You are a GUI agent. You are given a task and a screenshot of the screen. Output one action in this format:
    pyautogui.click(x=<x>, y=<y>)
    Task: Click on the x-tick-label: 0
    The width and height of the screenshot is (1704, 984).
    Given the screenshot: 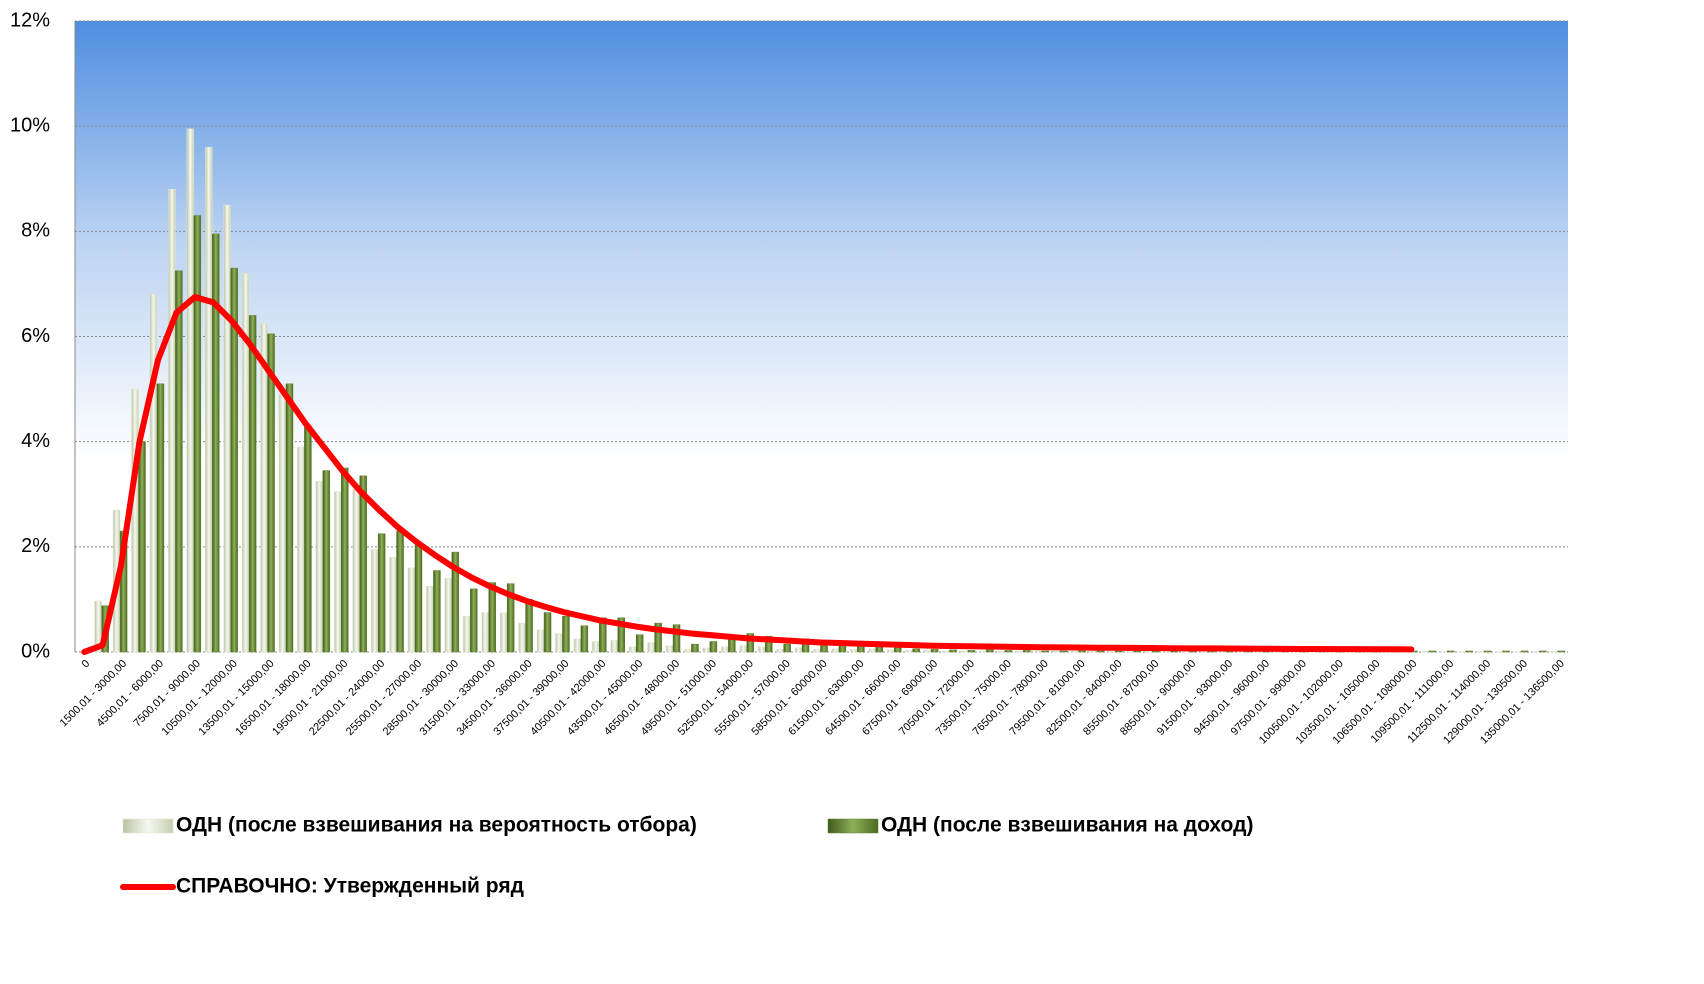 What is the action you would take?
    pyautogui.click(x=86, y=664)
    